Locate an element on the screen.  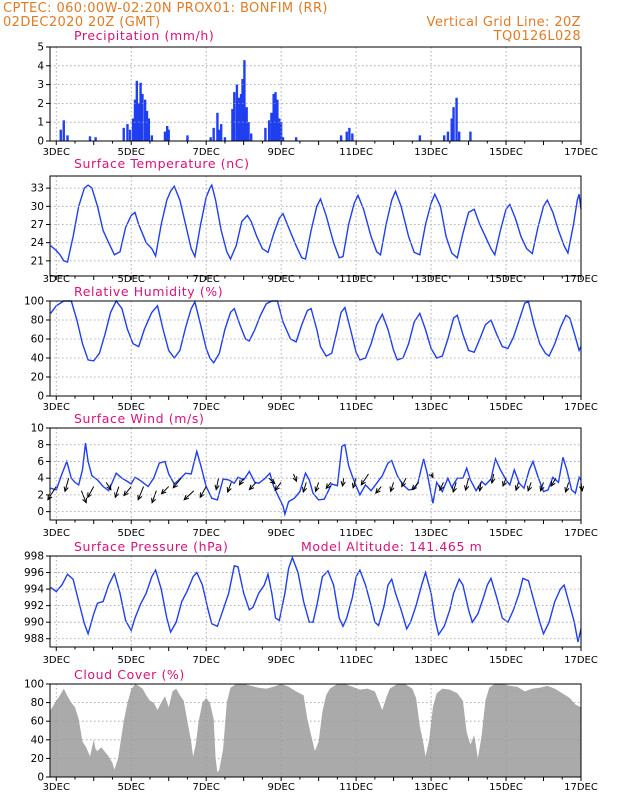
panel-title-precip: Precipitation (mm/h) is located at coordinates (144, 35).